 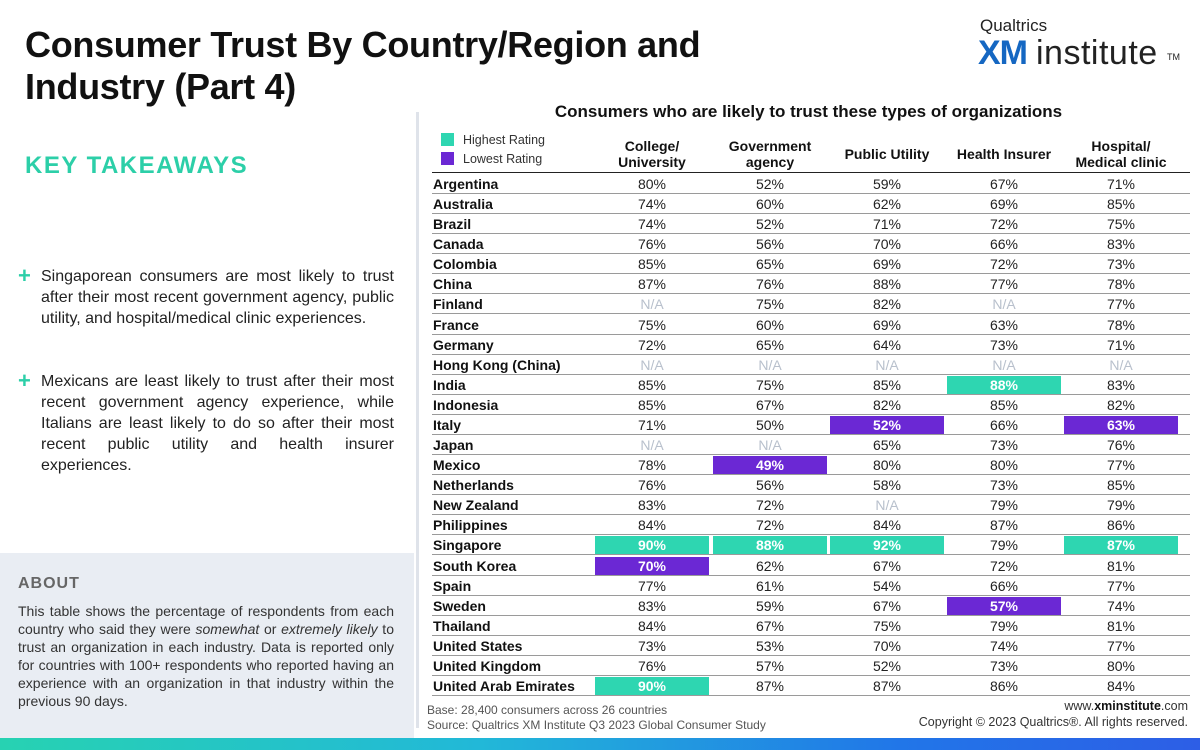 What do you see at coordinates (478, 645) in the screenshot?
I see `country-name: United States` at bounding box center [478, 645].